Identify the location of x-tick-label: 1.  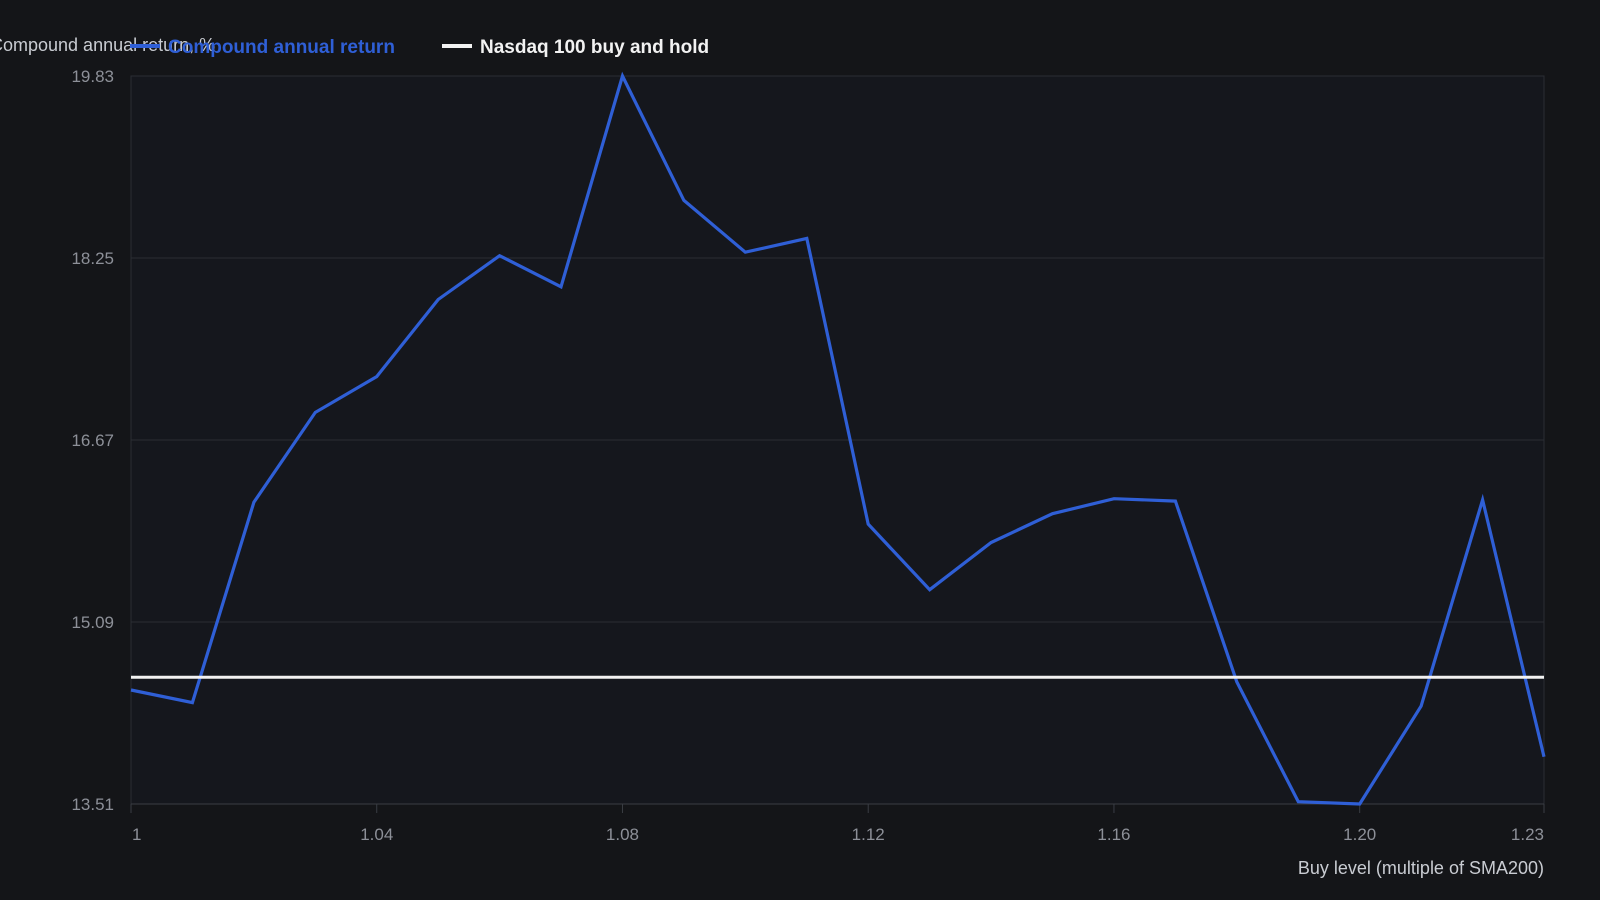
(136, 834).